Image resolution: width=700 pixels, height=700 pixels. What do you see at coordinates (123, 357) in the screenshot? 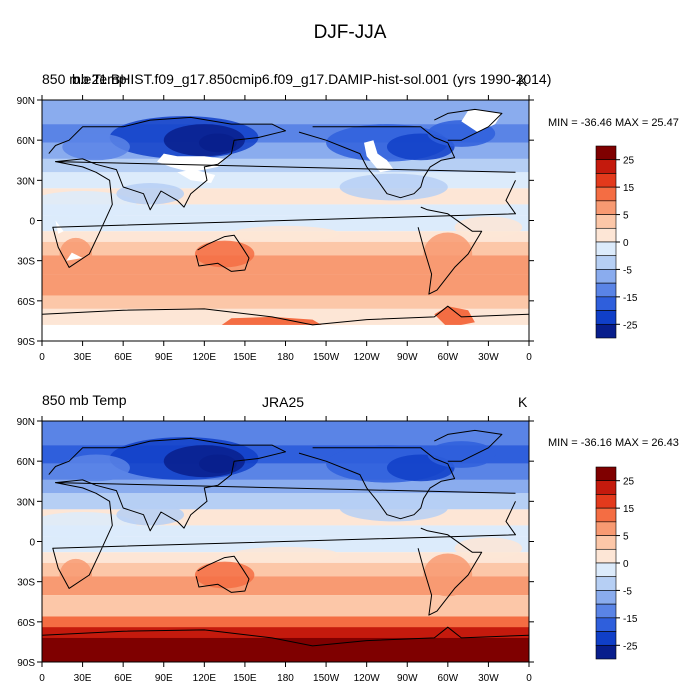
I see `x-tick-label: 60E` at bounding box center [123, 357].